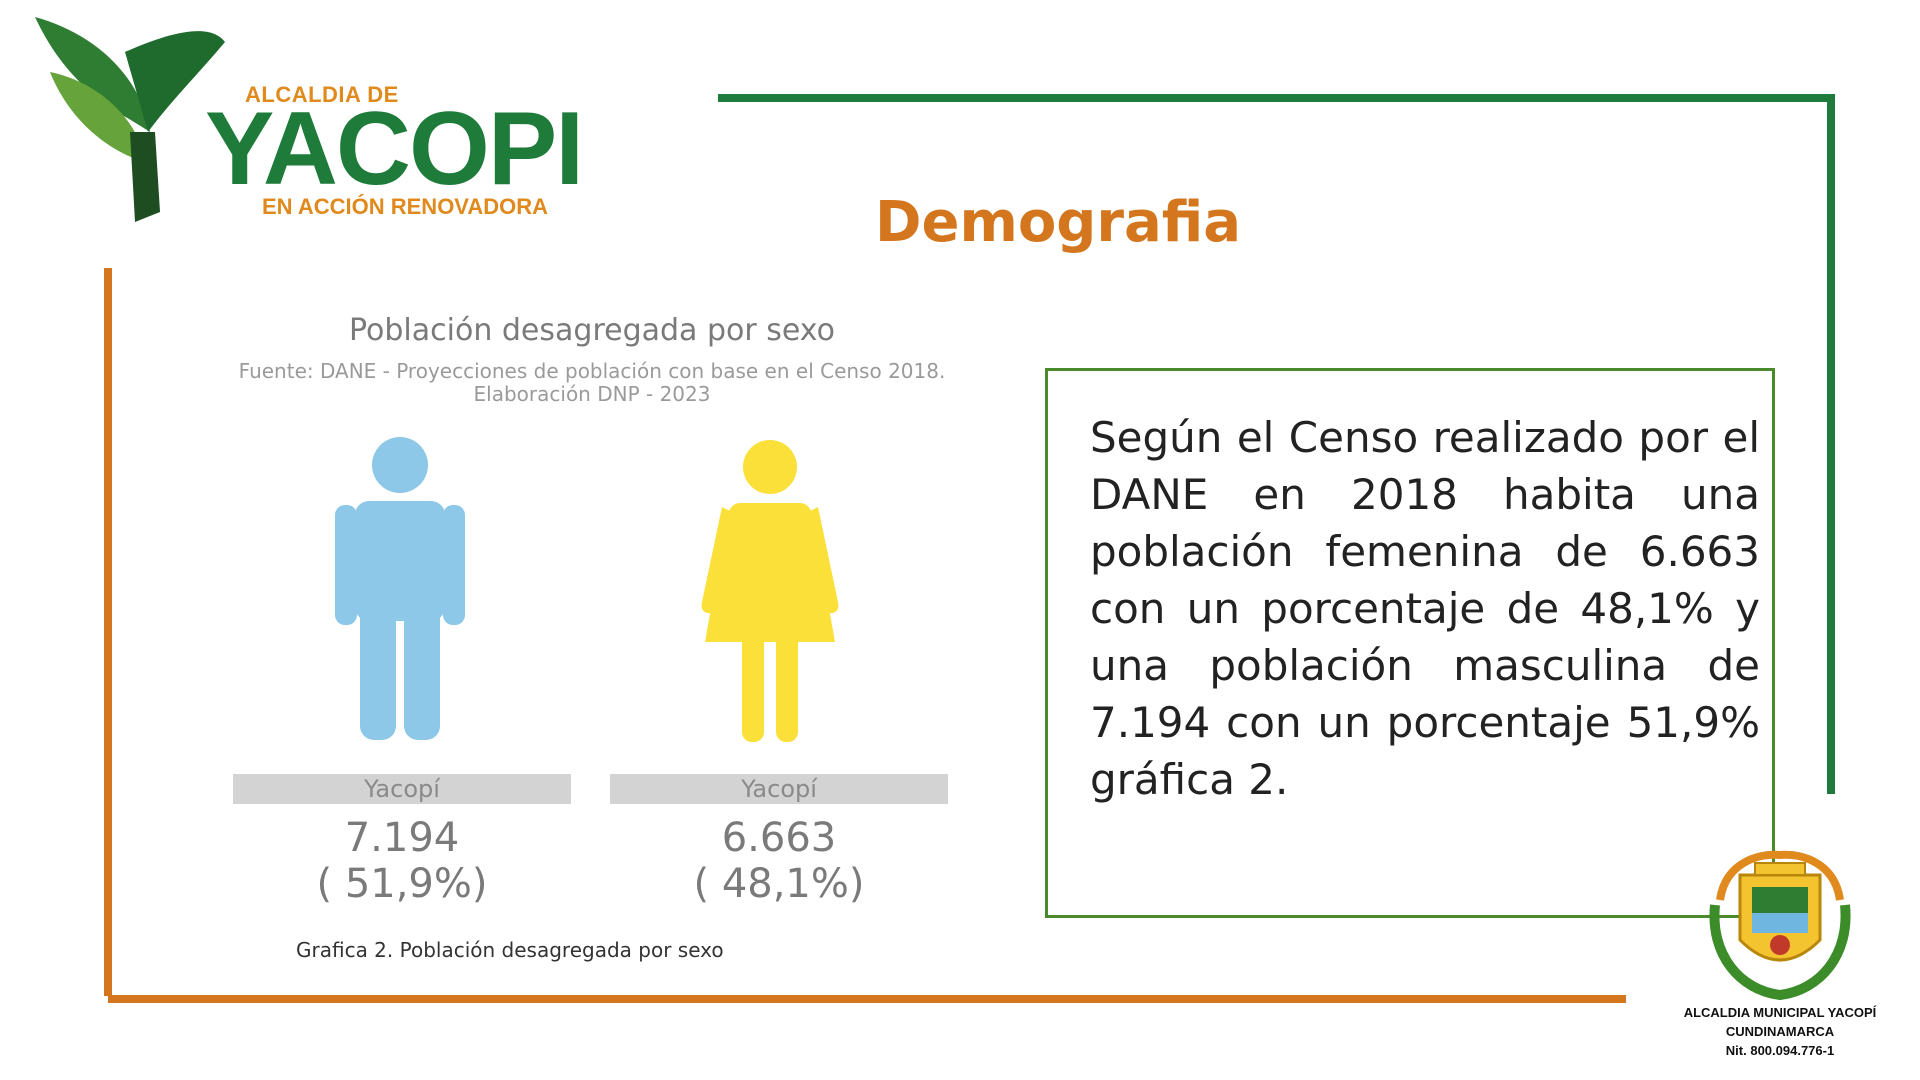 The height and width of the screenshot is (1080, 1920). What do you see at coordinates (779, 789) in the screenshot?
I see `female-label-bar: Yacopí` at bounding box center [779, 789].